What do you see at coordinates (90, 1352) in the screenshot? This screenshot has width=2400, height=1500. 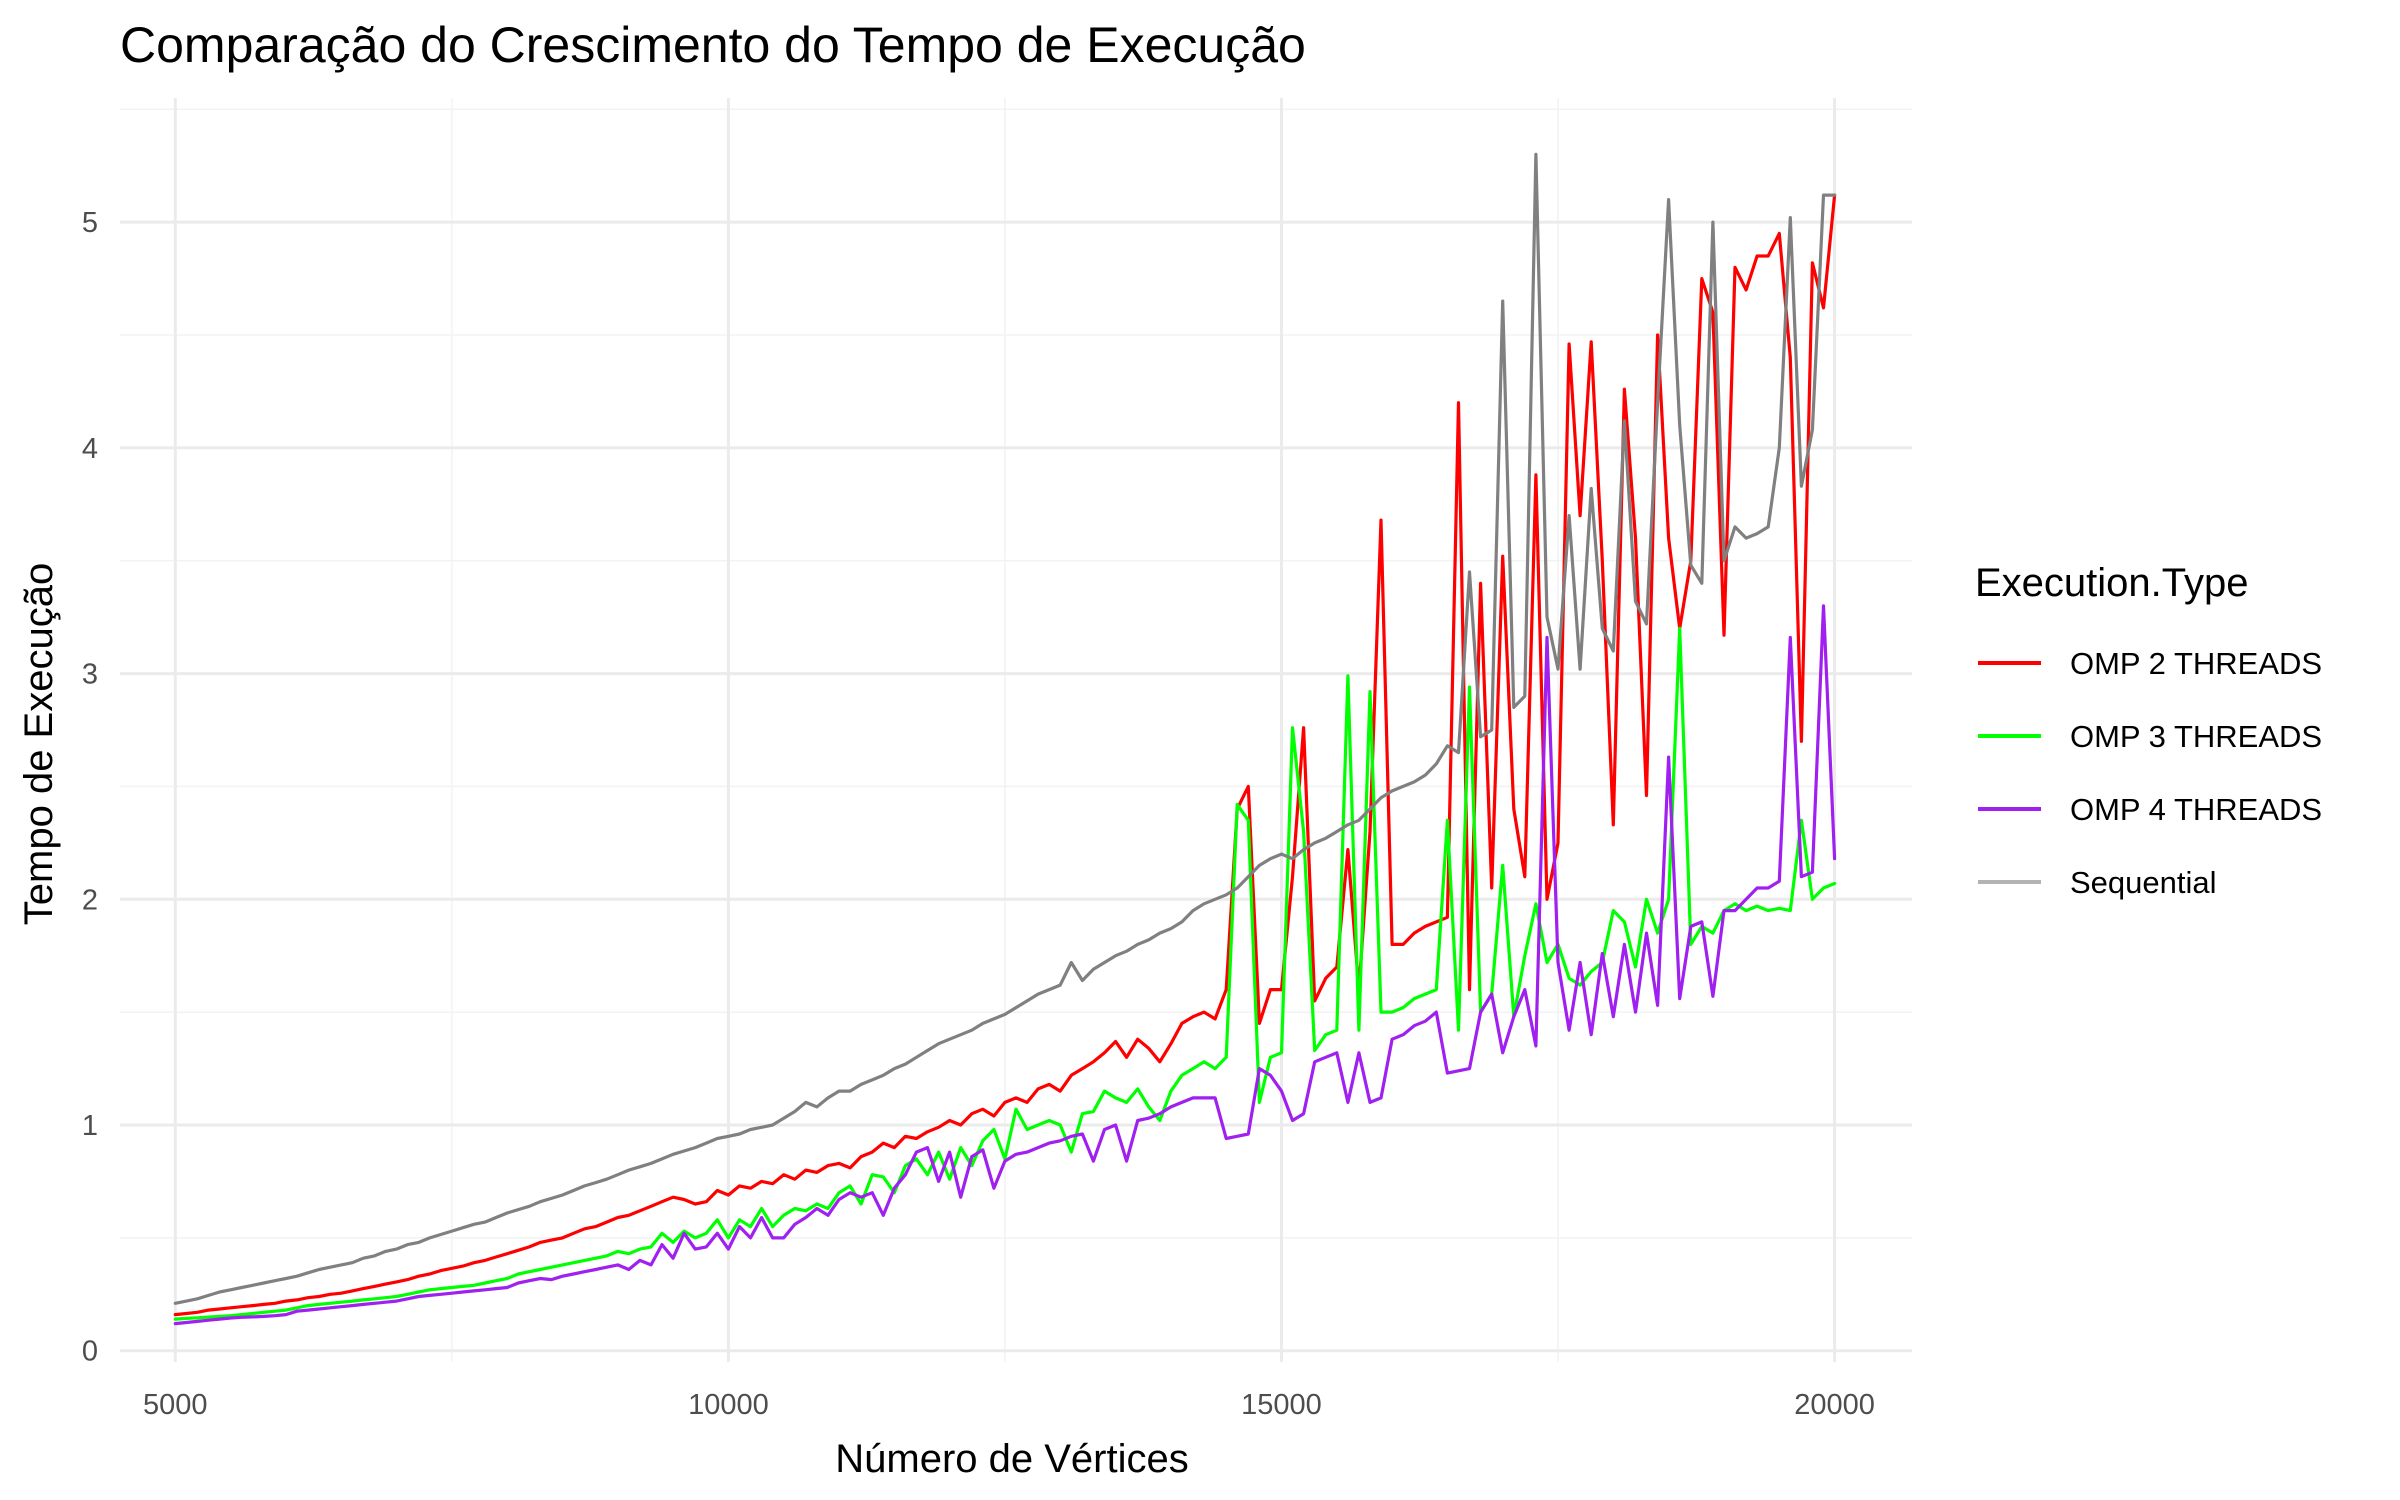 I see `y-tick-label: 0` at bounding box center [90, 1352].